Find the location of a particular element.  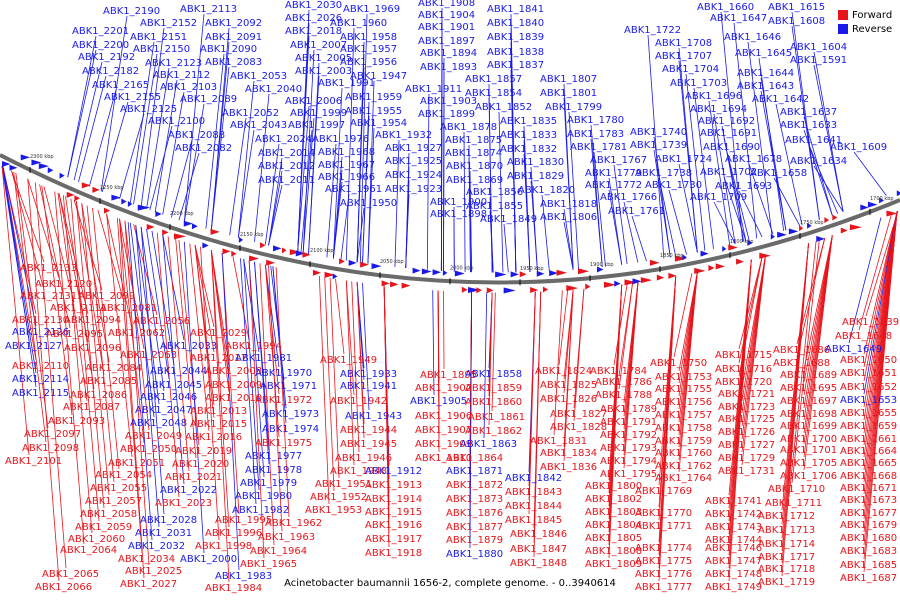

gene-label: ABK1_1671 is located at coordinates (868, 488).